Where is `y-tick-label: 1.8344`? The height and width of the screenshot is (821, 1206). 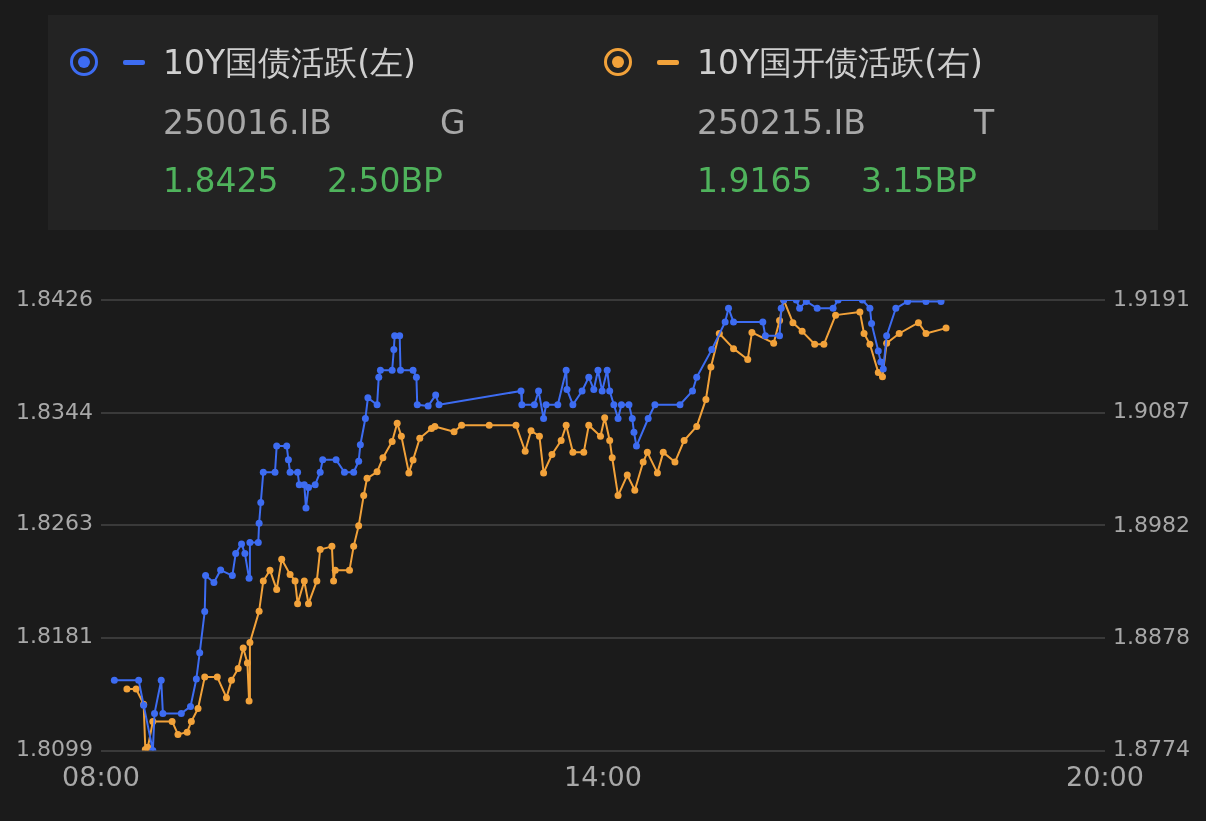 y-tick-label: 1.8344 is located at coordinates (54, 411).